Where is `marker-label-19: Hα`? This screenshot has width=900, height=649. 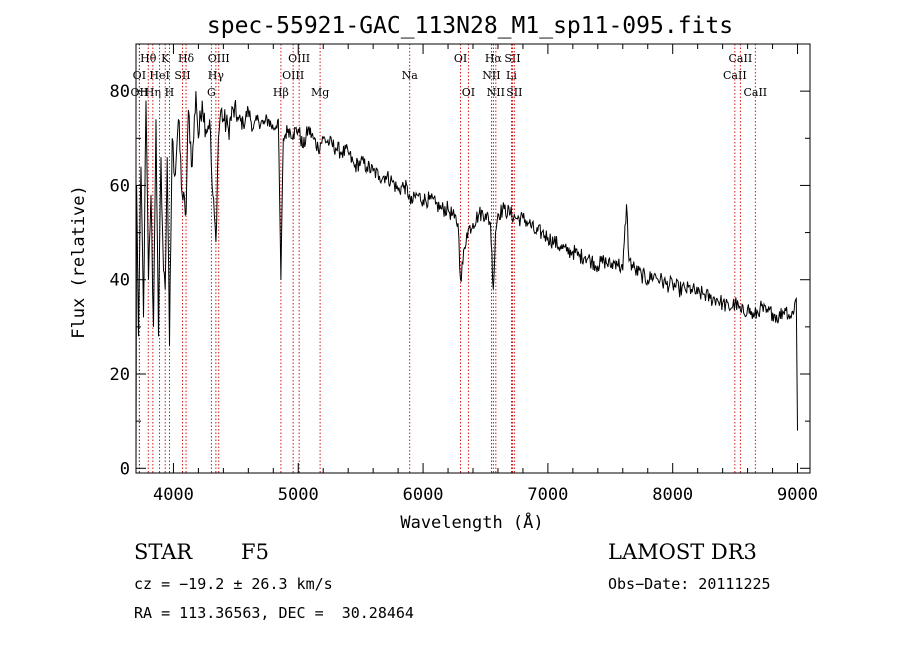 marker-label-19: Hα is located at coordinates (494, 58).